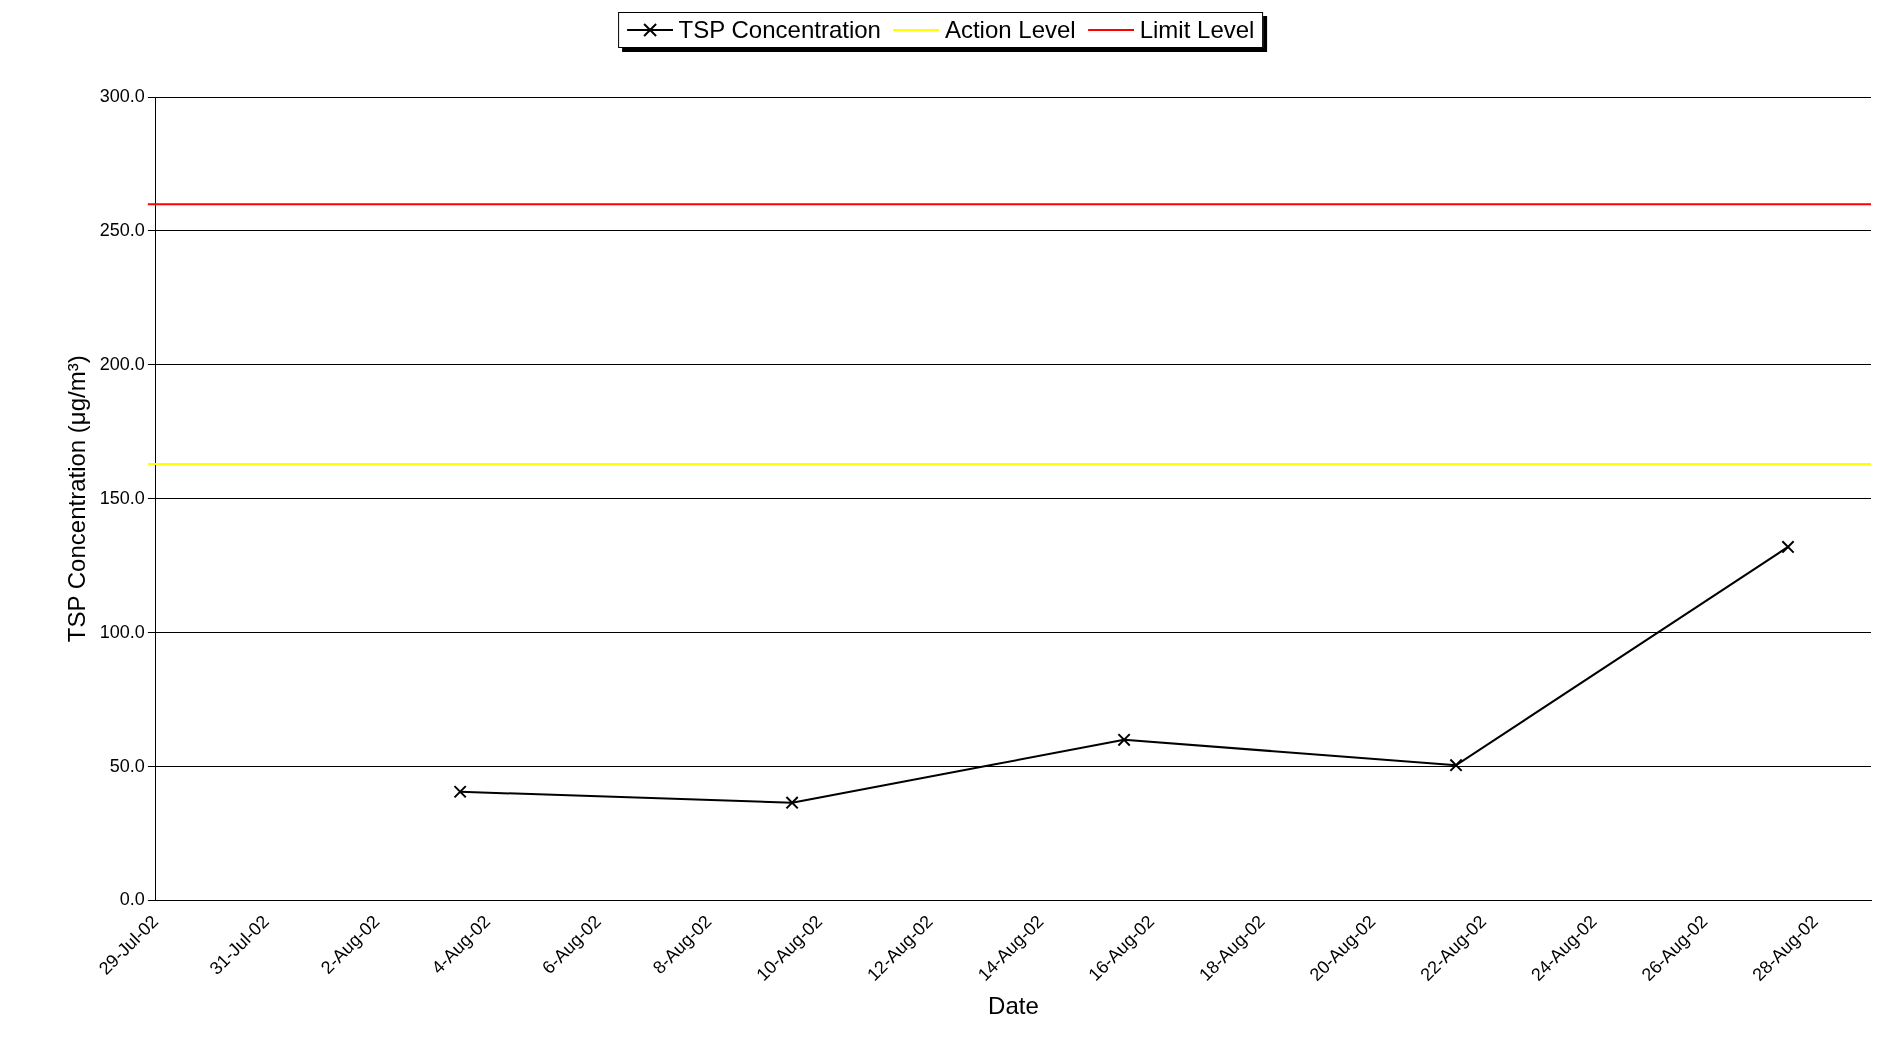 Image resolution: width=1881 pixels, height=1046 pixels. Describe the element at coordinates (132, 899) in the screenshot. I see `y-tick-label: 0.0` at that location.